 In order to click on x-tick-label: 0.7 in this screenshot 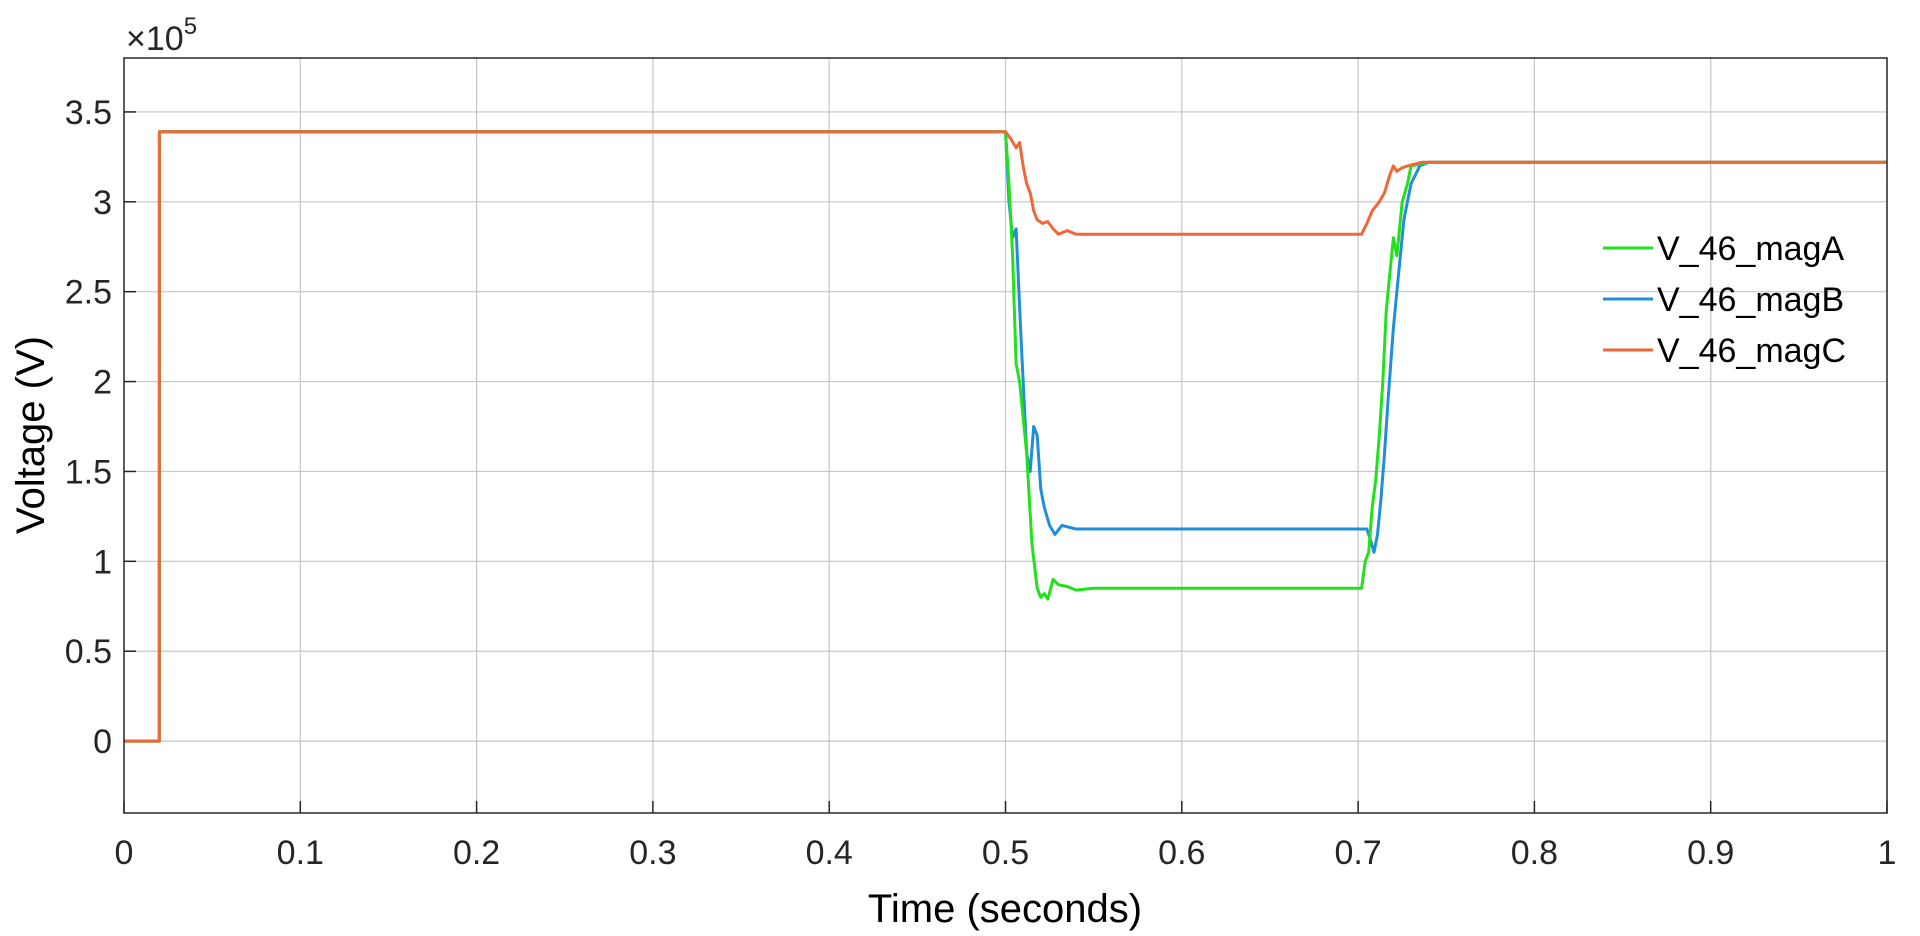, I will do `click(1357, 853)`.